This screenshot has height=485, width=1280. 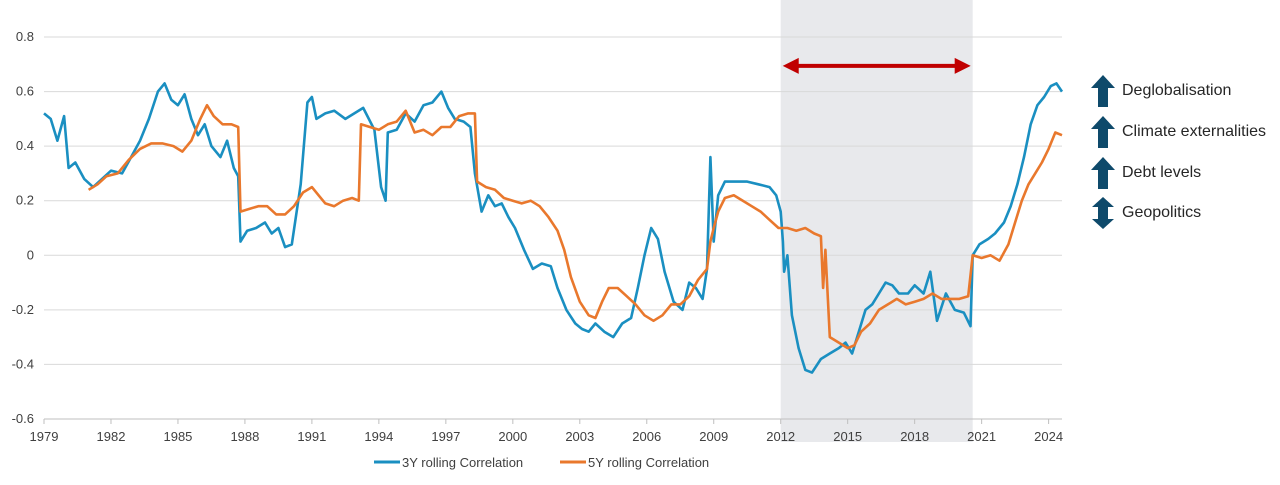 I want to click on y-tick-label: 0.2, so click(x=25, y=200).